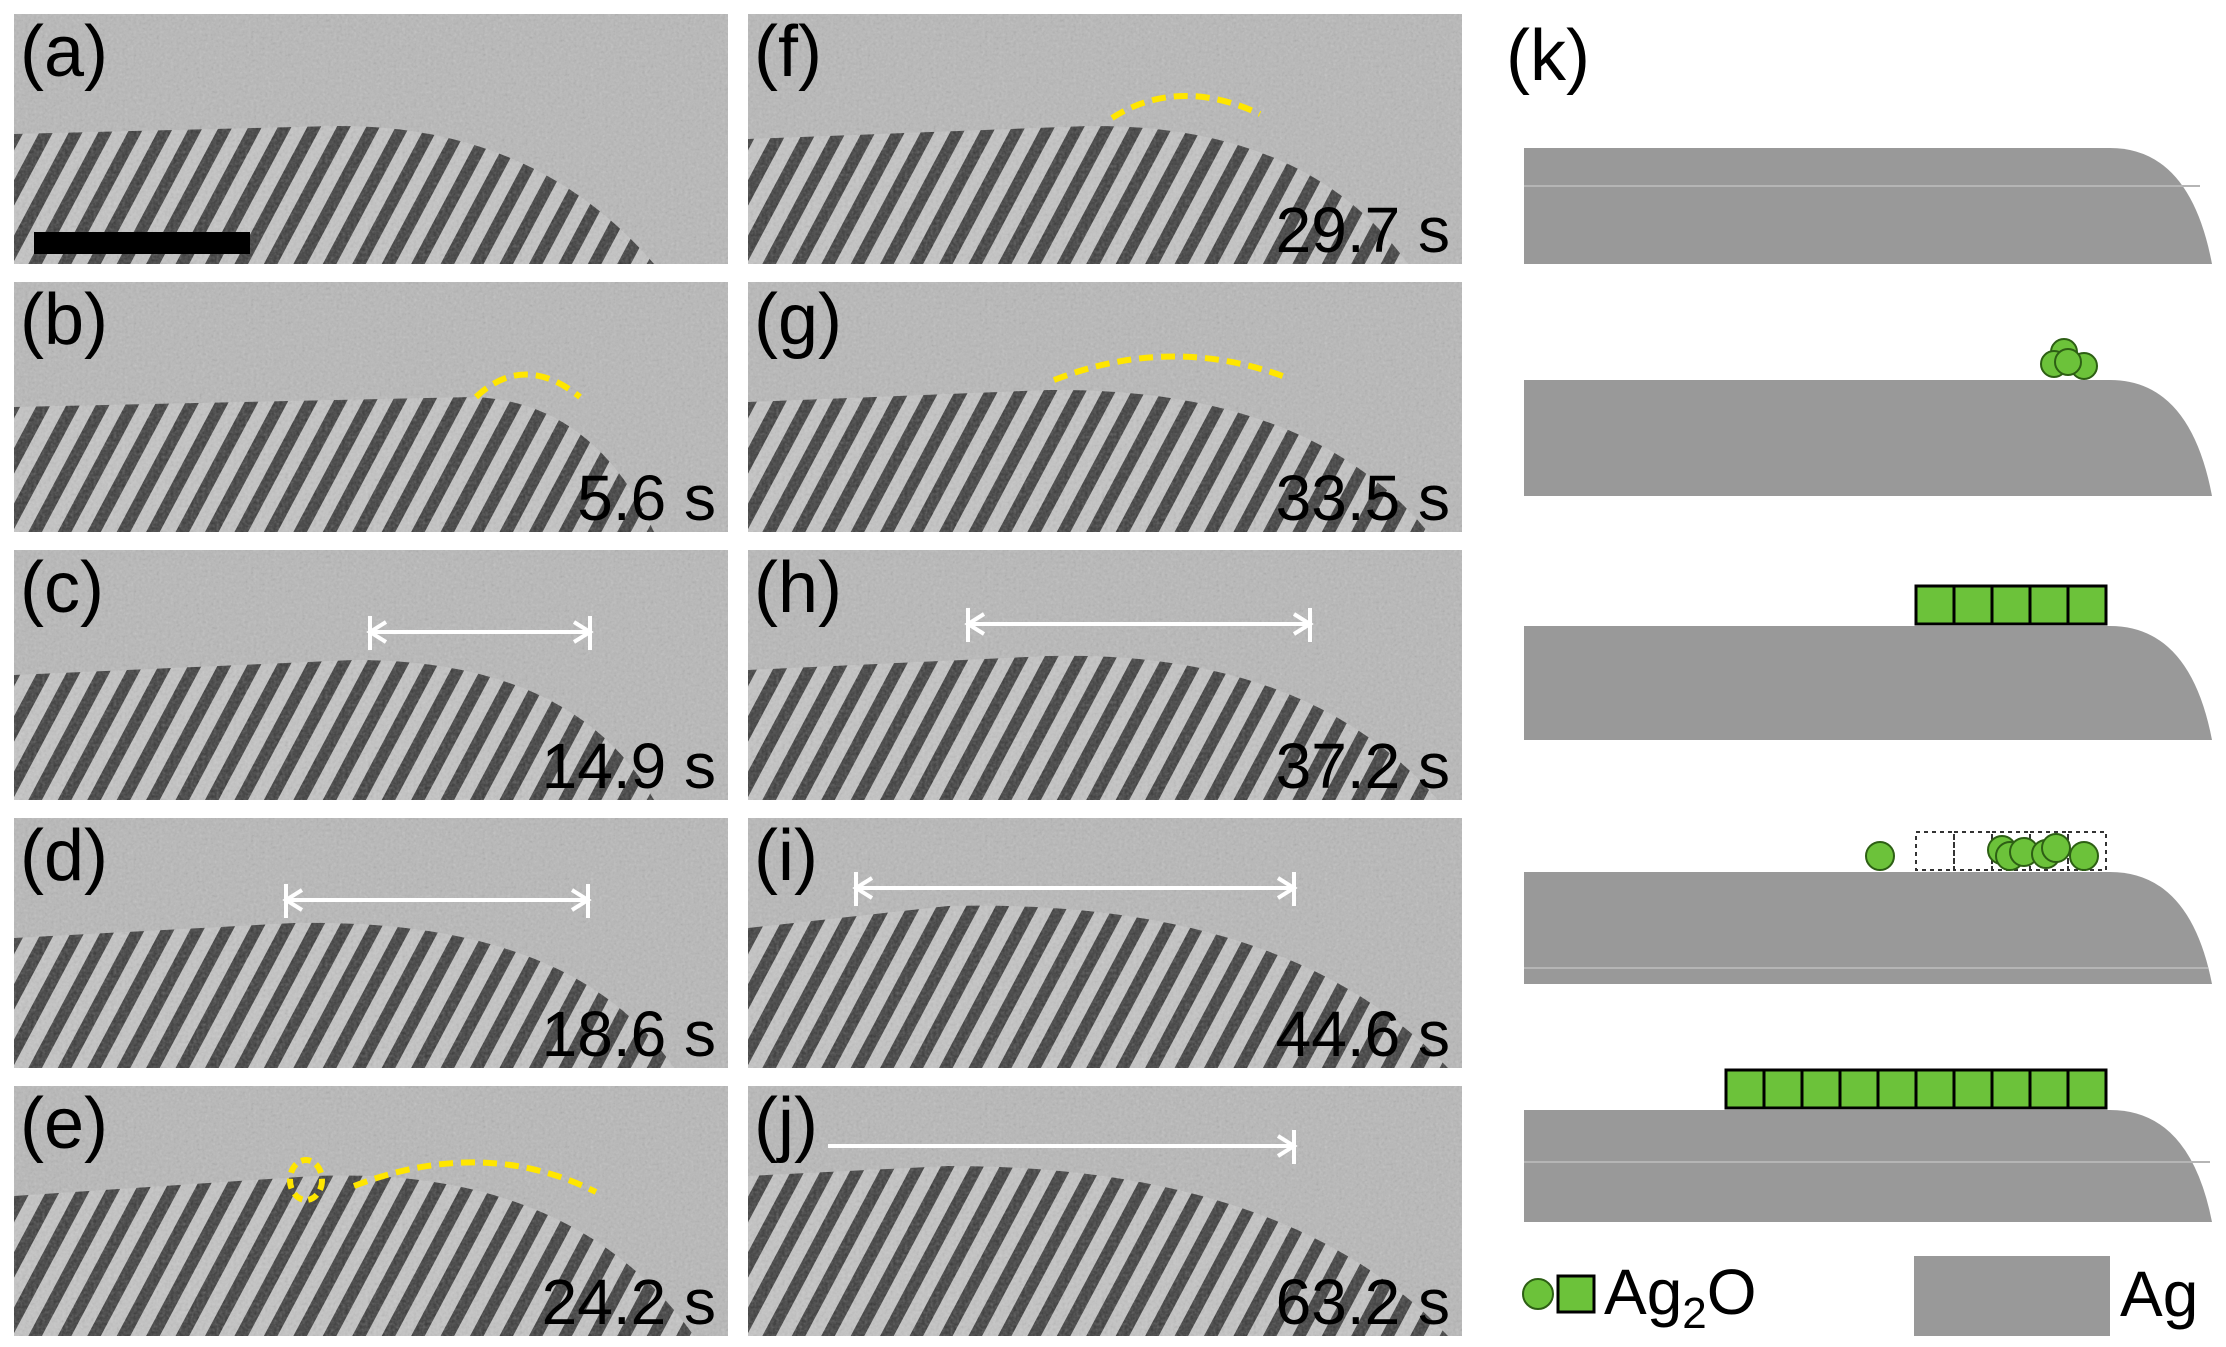 This screenshot has width=2226, height=1347. I want to click on scale-bar, so click(142, 243).